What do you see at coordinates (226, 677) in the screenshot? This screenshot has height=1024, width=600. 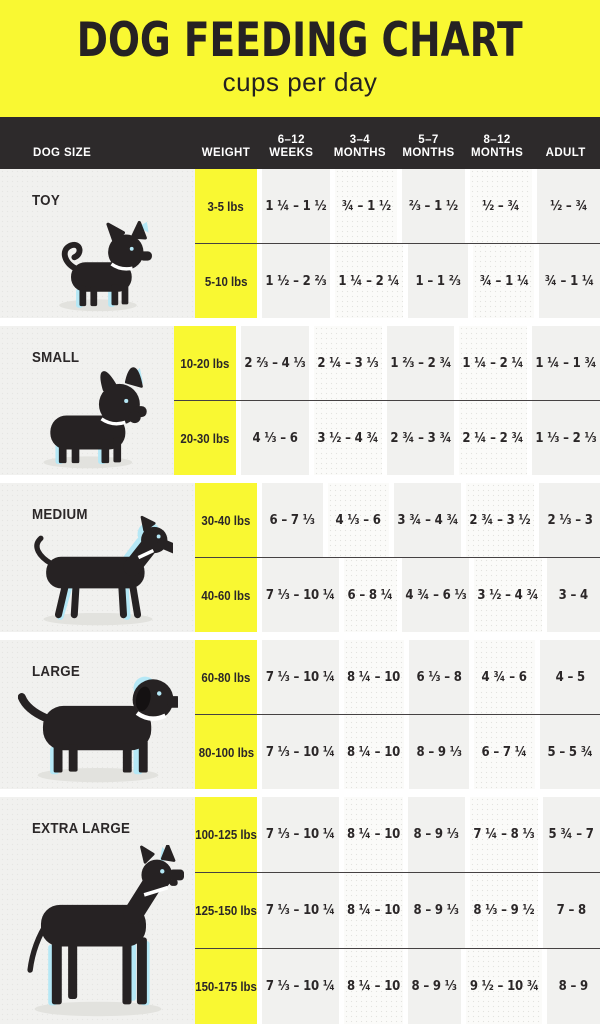 I see `weight-cell: 60-80 lbs` at bounding box center [226, 677].